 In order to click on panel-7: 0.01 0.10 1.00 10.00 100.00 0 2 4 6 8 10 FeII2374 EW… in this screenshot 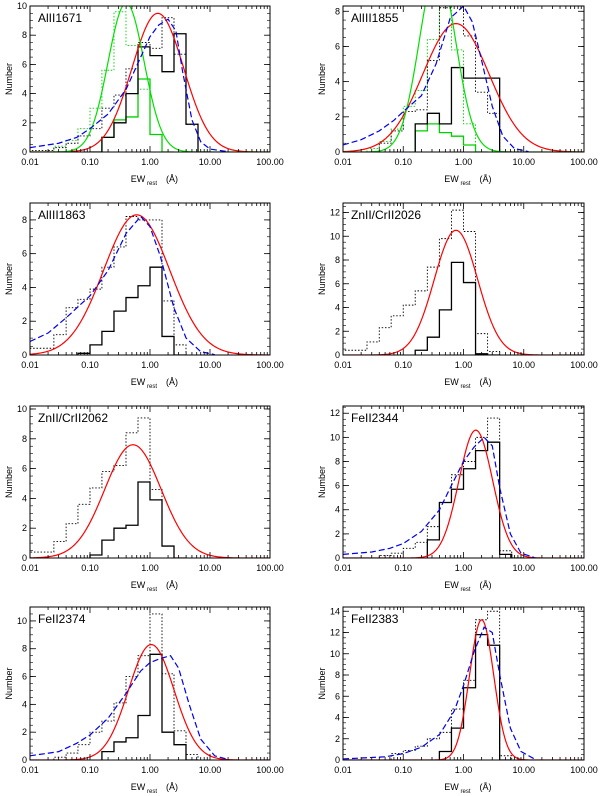, I will do `click(144, 700)`.